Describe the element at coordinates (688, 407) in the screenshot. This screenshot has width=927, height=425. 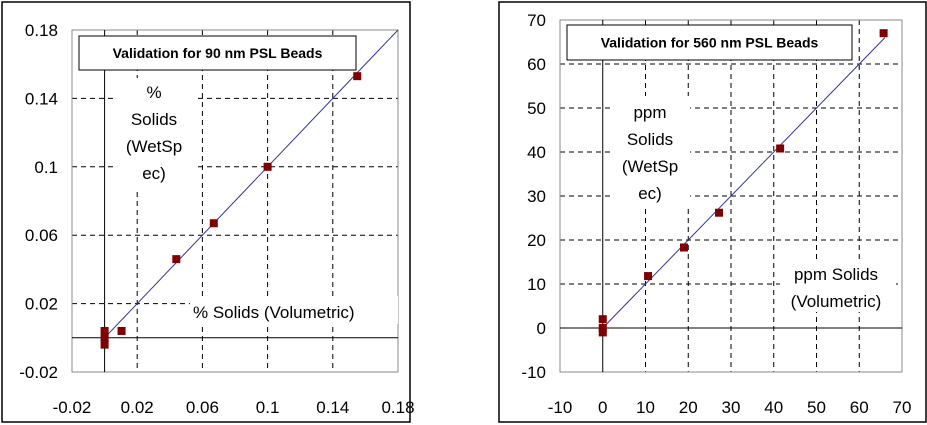
I see `x-tick-label: 20` at that location.